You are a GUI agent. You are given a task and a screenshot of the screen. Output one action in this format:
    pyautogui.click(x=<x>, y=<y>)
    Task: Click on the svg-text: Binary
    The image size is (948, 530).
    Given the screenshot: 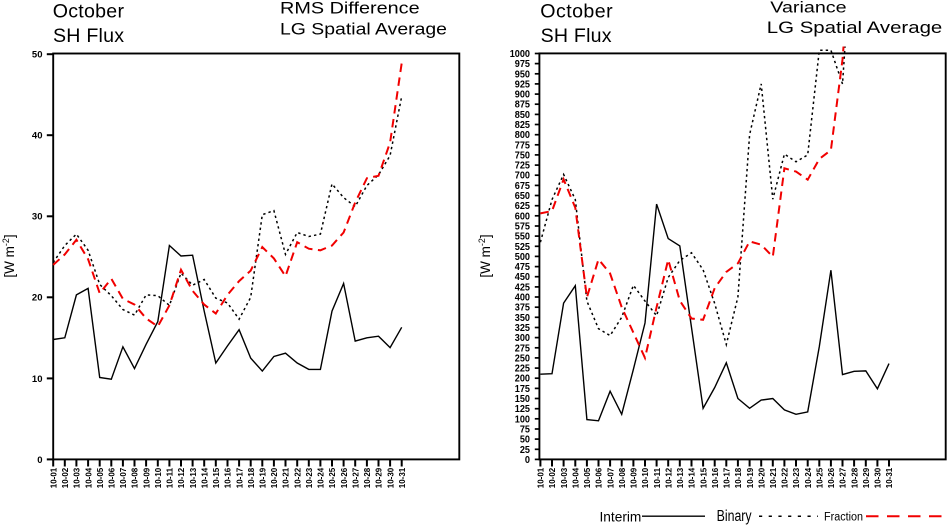 What is the action you would take?
    pyautogui.click(x=734, y=516)
    